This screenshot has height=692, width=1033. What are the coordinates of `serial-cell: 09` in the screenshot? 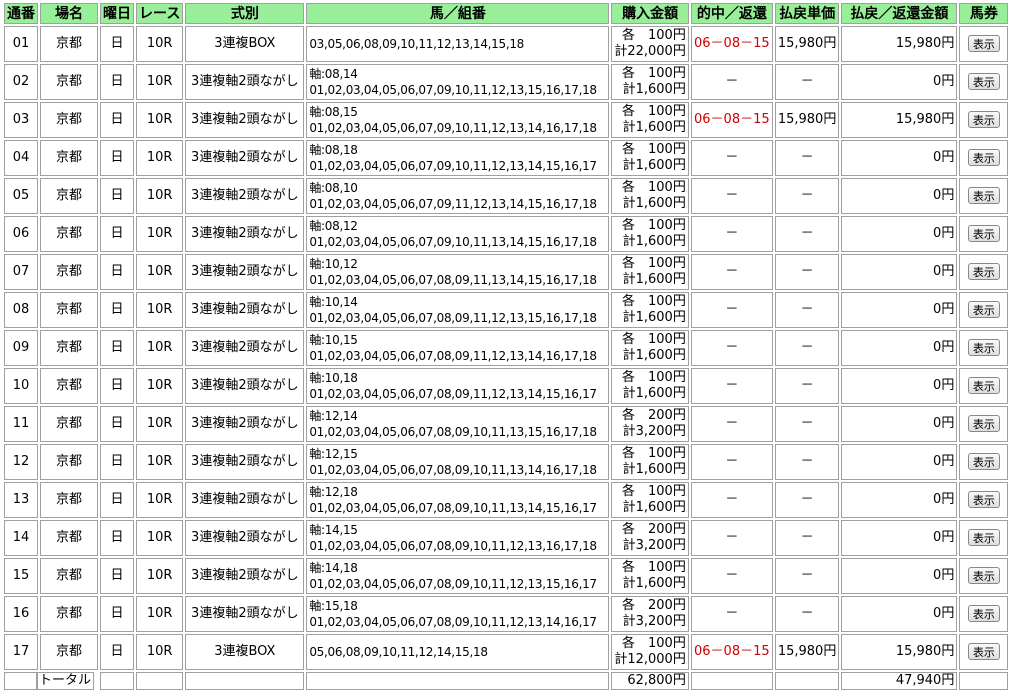 It's located at (21, 348).